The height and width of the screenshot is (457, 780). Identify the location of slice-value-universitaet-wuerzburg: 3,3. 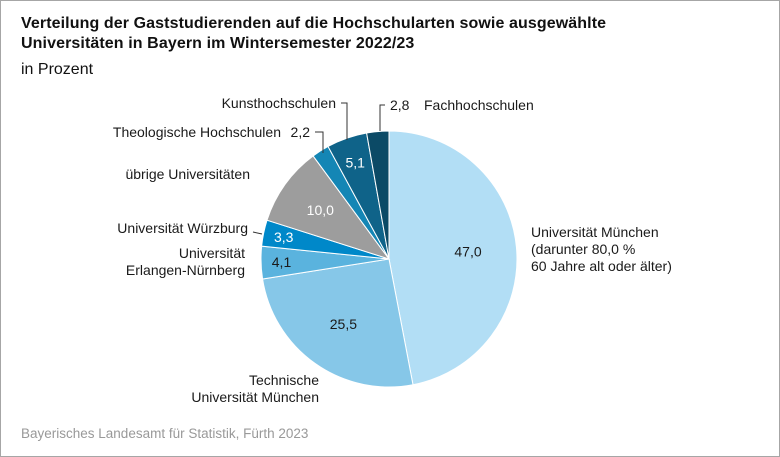
(284, 237).